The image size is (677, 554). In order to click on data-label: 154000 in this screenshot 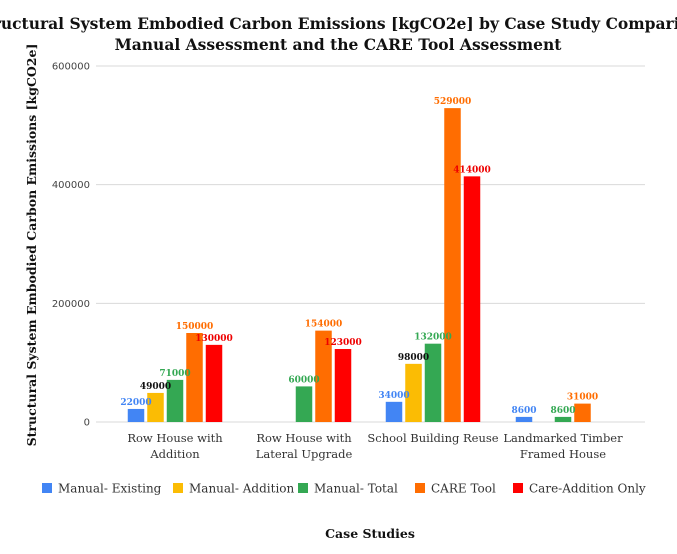, I will do `click(324, 325)`.